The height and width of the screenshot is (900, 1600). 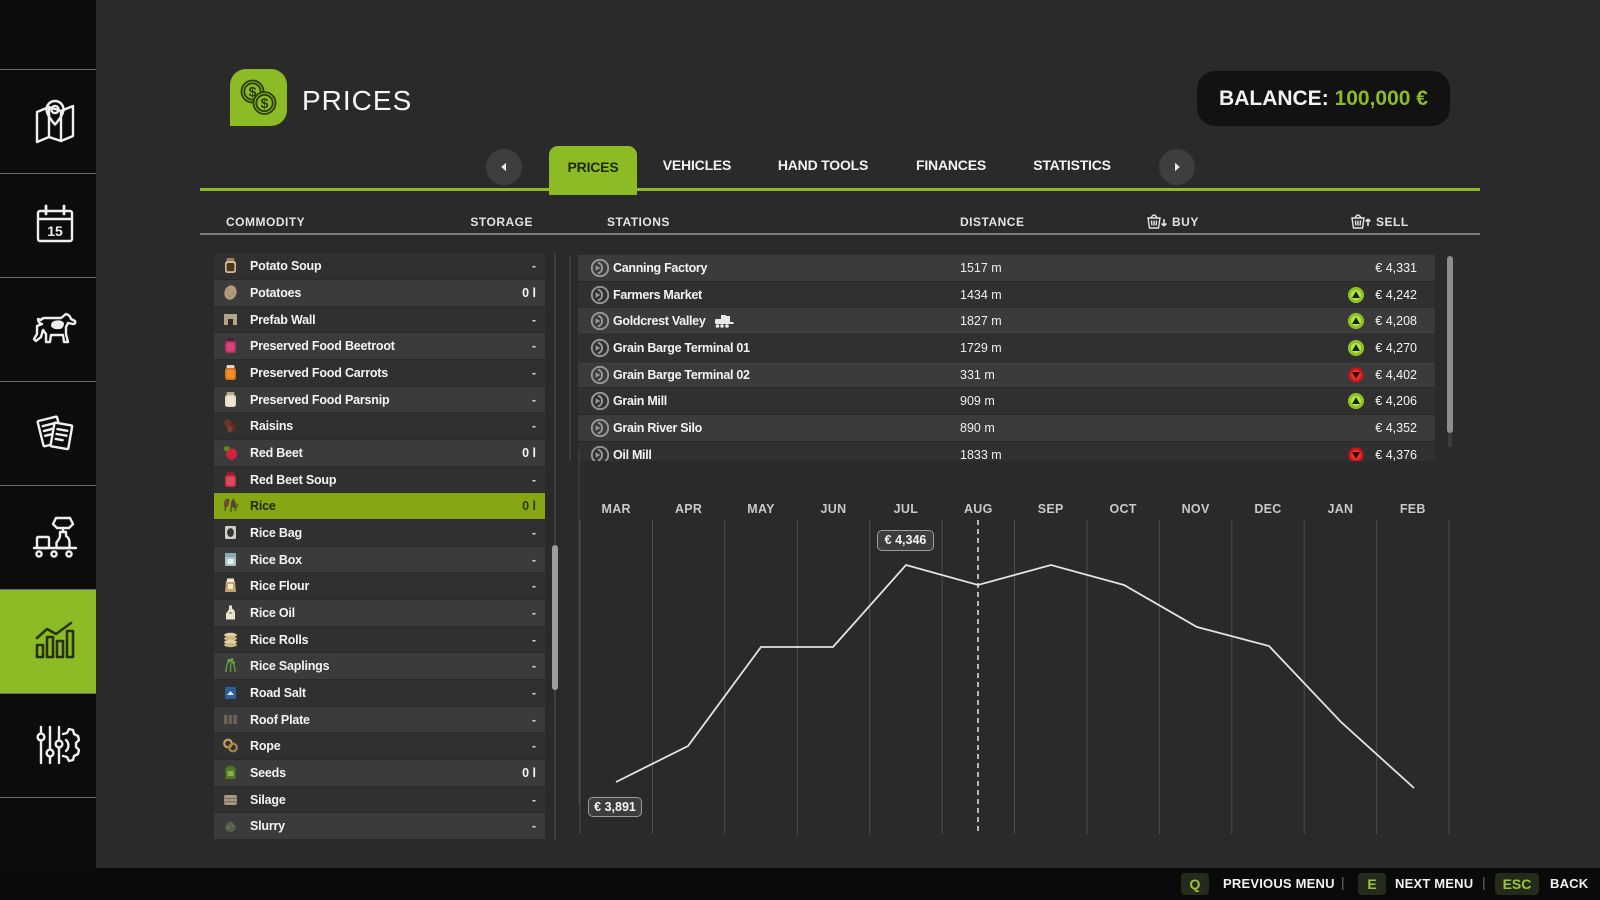 What do you see at coordinates (688, 509) in the screenshot?
I see `svg-text: APR` at bounding box center [688, 509].